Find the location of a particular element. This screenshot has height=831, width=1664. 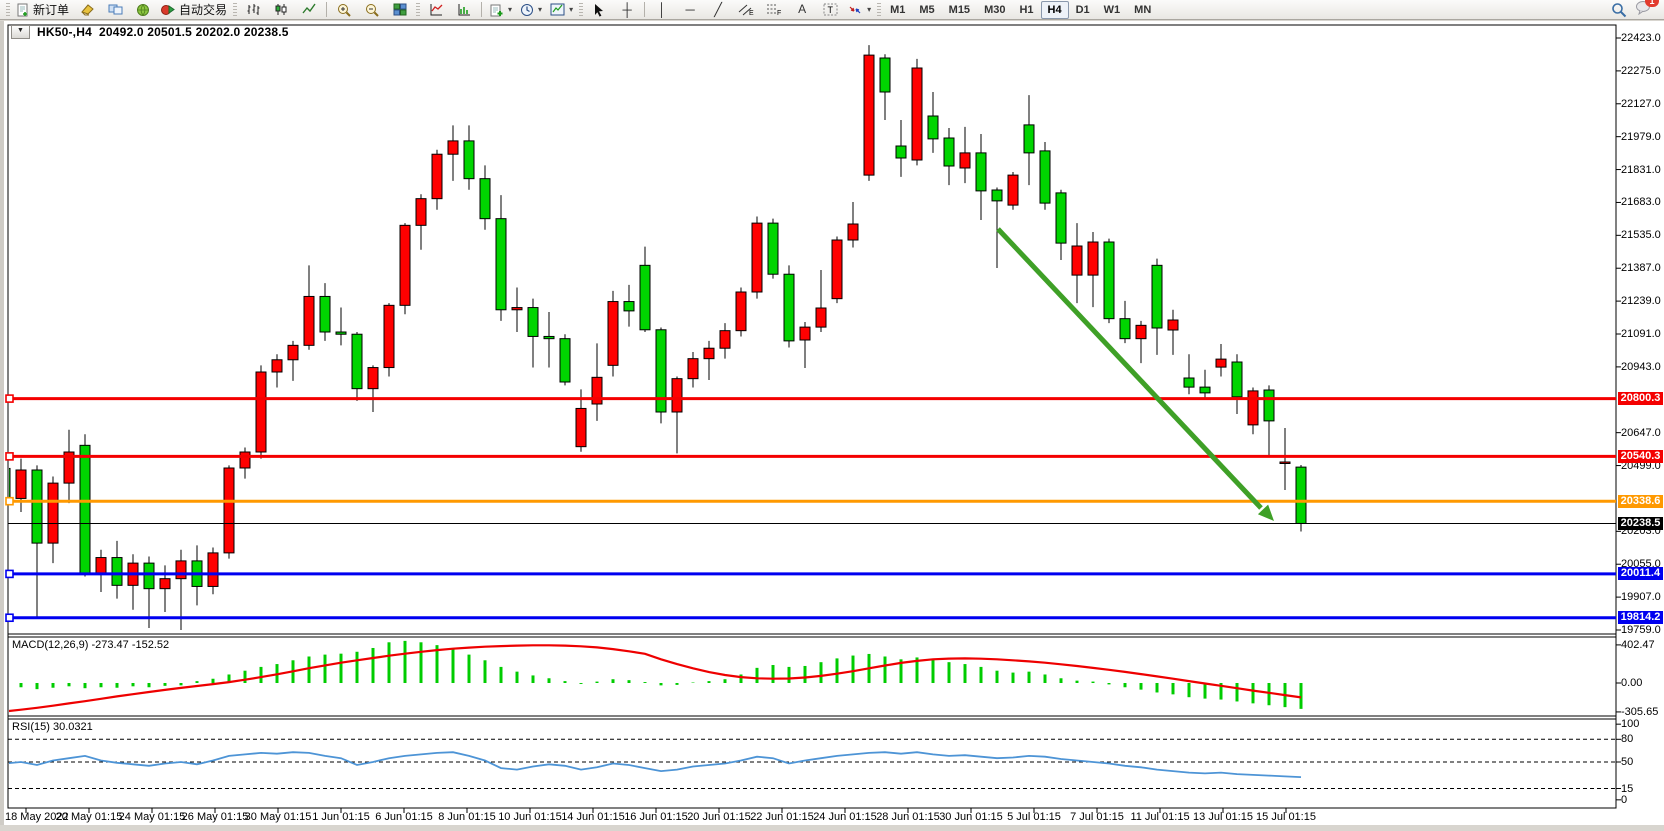

crosshair-icon: ┼ is located at coordinates (627, 9).